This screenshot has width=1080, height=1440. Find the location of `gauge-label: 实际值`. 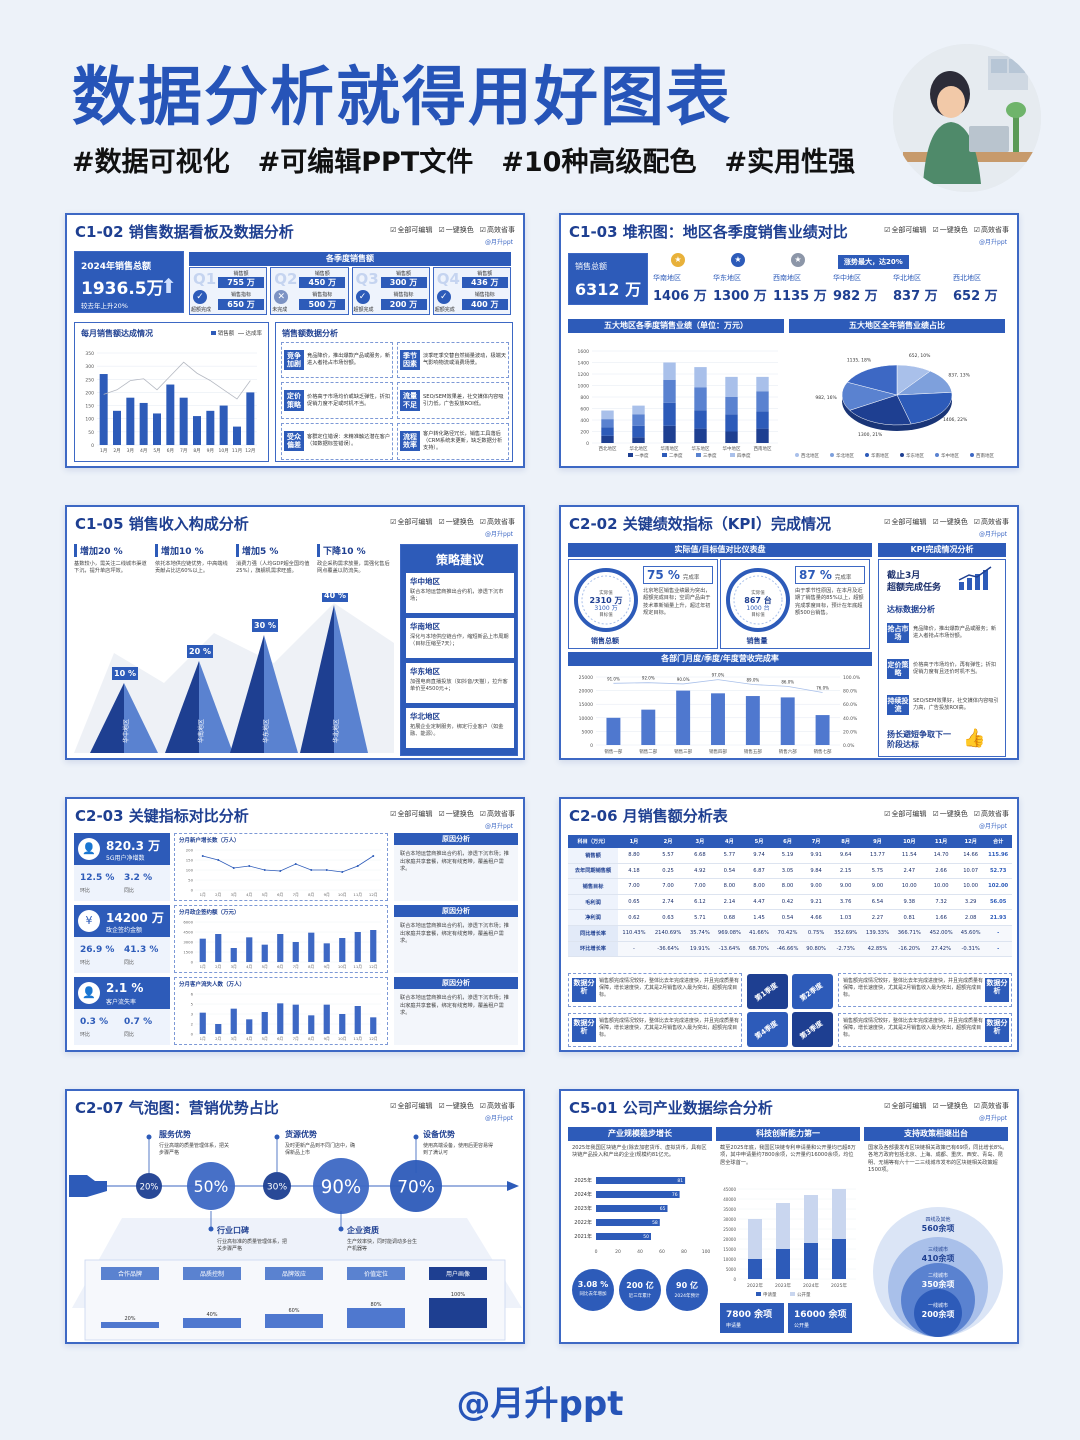

gauge-label: 实际值 is located at coordinates (758, 592).